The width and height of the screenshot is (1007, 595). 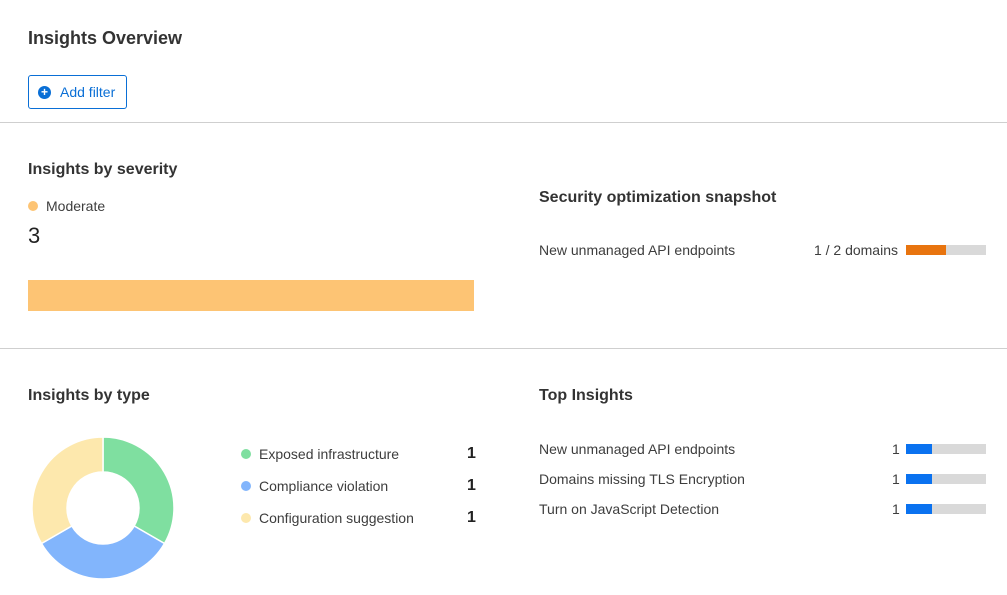 What do you see at coordinates (637, 449) in the screenshot?
I see `top-insight-label: New unmanaged API endpoints` at bounding box center [637, 449].